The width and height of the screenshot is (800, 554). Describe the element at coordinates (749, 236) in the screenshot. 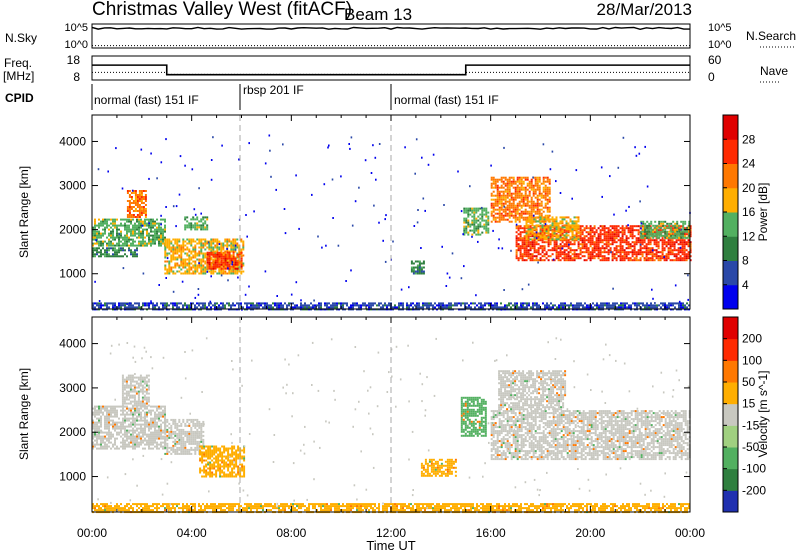

I see `colorbar-tick-label: 12` at that location.